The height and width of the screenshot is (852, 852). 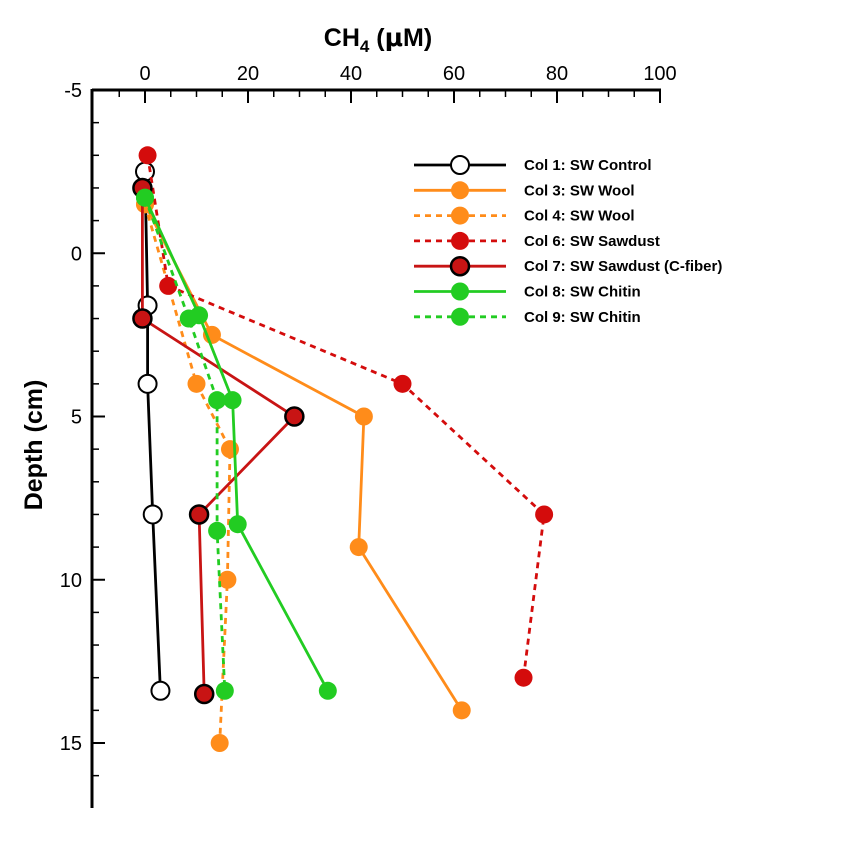 What do you see at coordinates (248, 74) in the screenshot?
I see `x-tick-label: 20` at bounding box center [248, 74].